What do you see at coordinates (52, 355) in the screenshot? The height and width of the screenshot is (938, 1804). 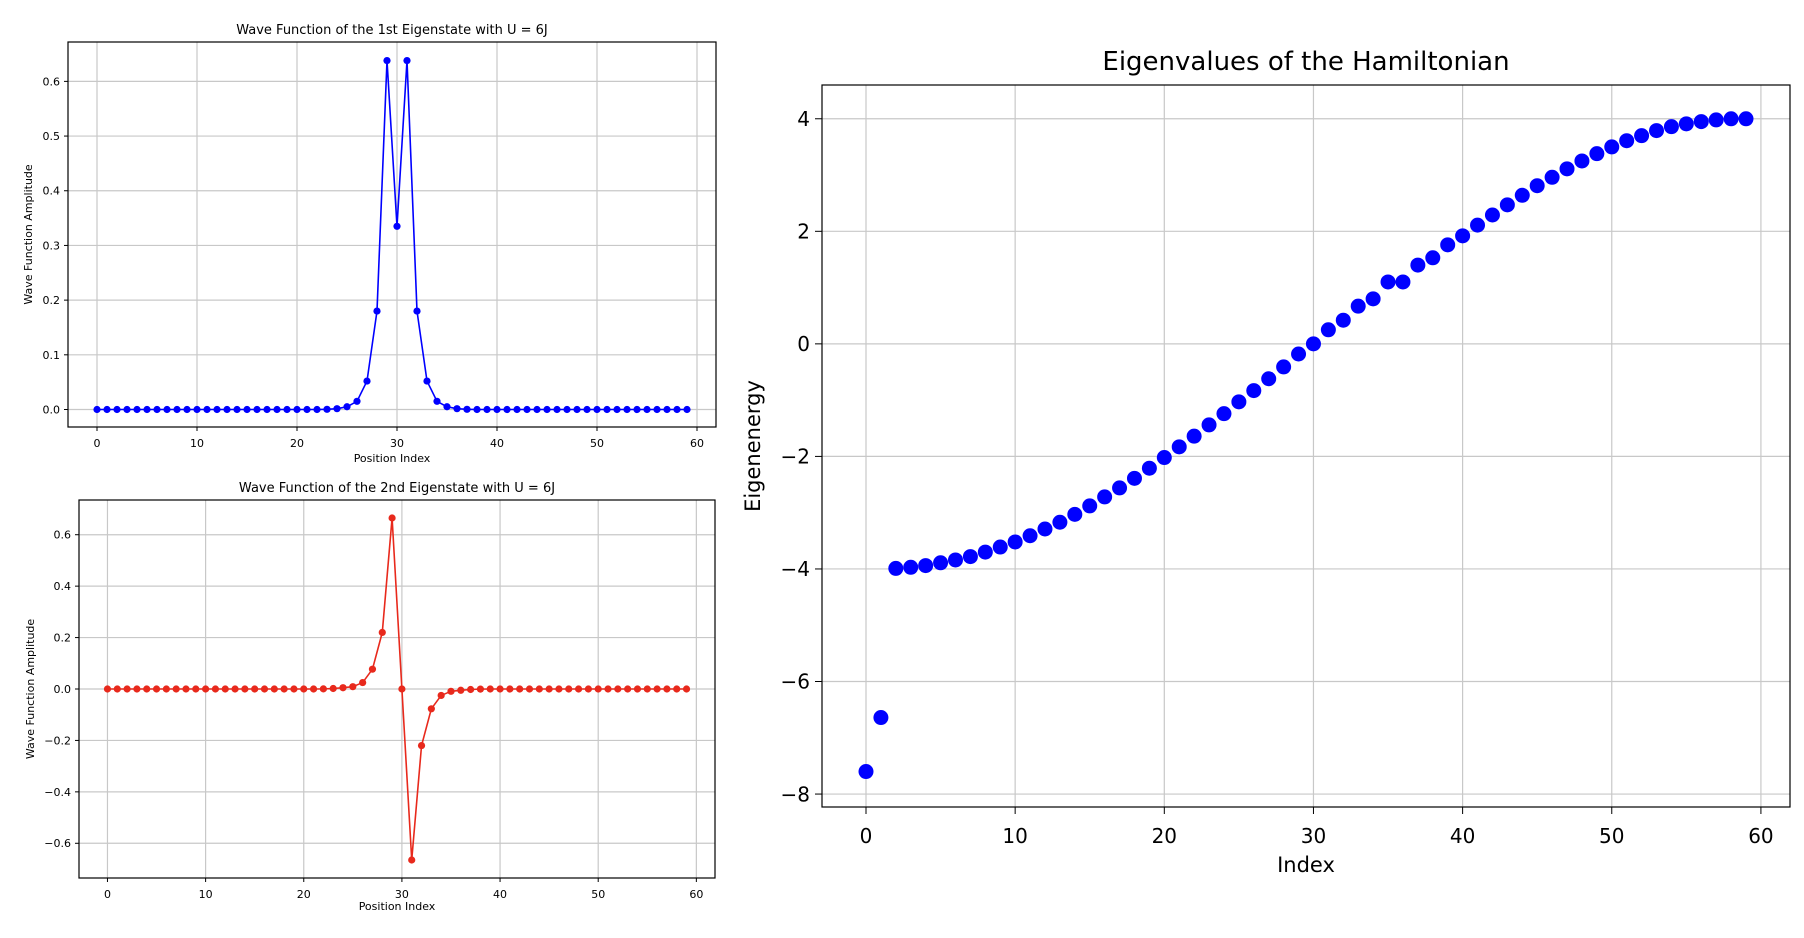 I see `y-tick-label: 0.1` at bounding box center [52, 355].